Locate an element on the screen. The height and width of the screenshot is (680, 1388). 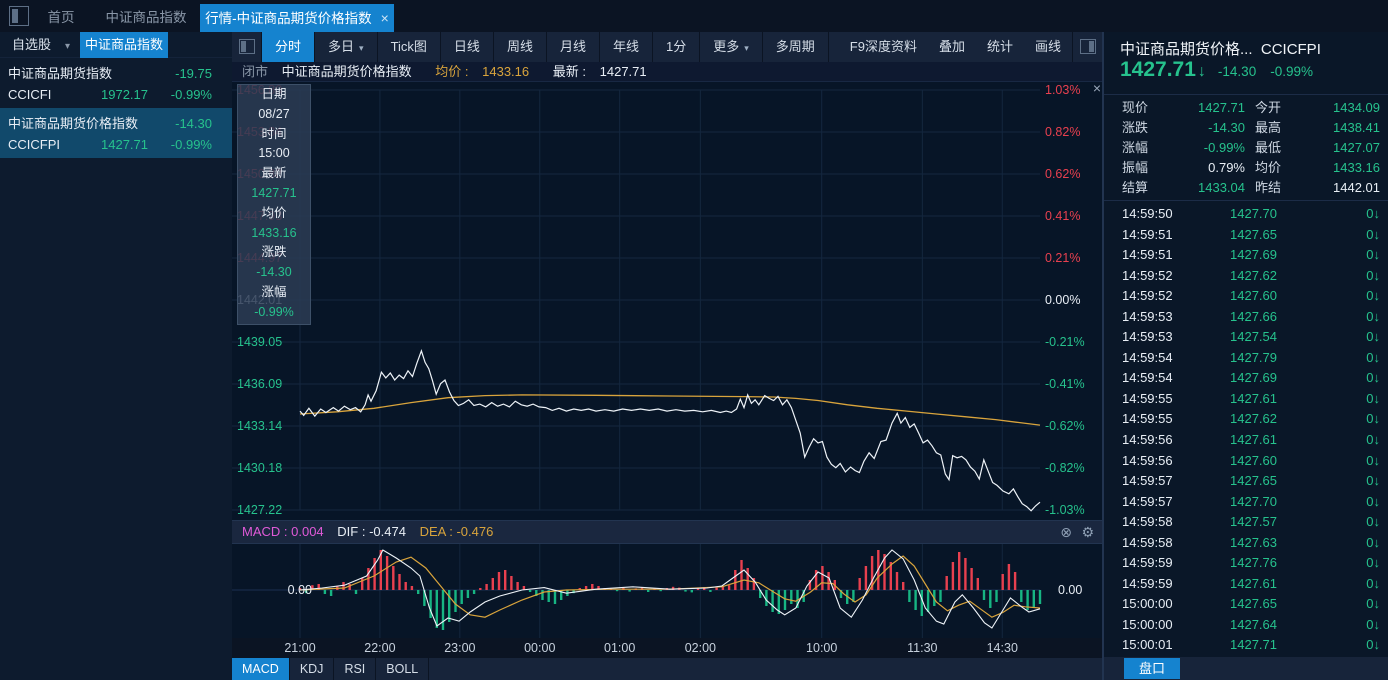
price-axis-label: 1439.05 is located at coordinates (260, 342).